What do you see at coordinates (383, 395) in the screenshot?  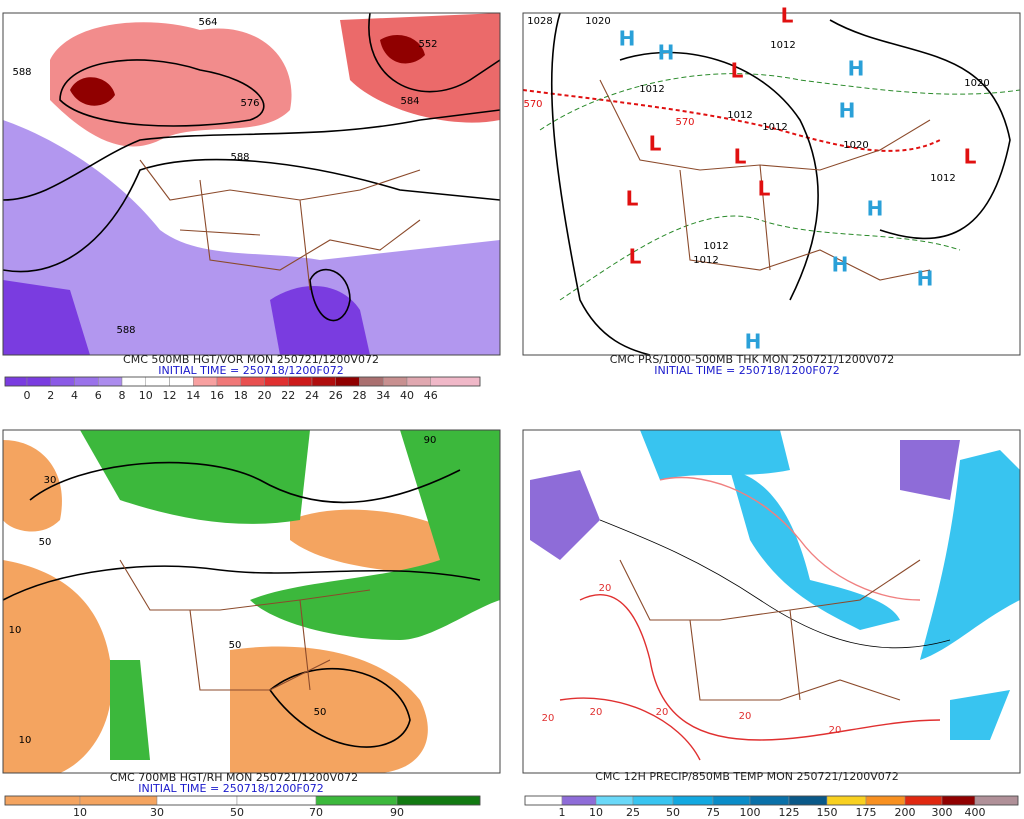 I see `colorbar-label: 34` at bounding box center [383, 395].